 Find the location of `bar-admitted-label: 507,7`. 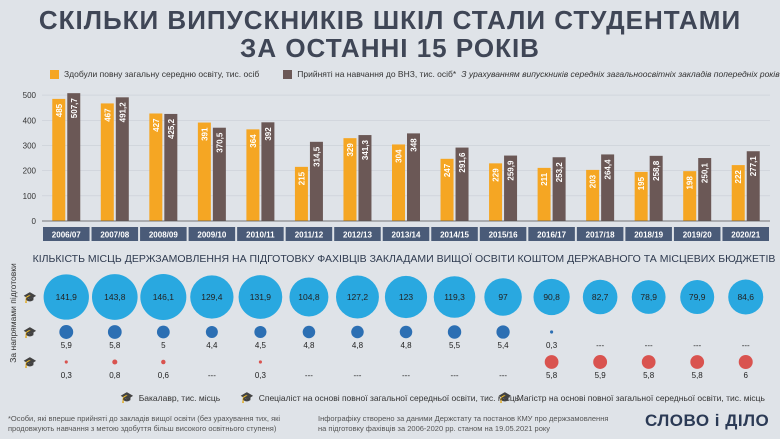

bar-admitted-label: 507,7 is located at coordinates (74, 108).